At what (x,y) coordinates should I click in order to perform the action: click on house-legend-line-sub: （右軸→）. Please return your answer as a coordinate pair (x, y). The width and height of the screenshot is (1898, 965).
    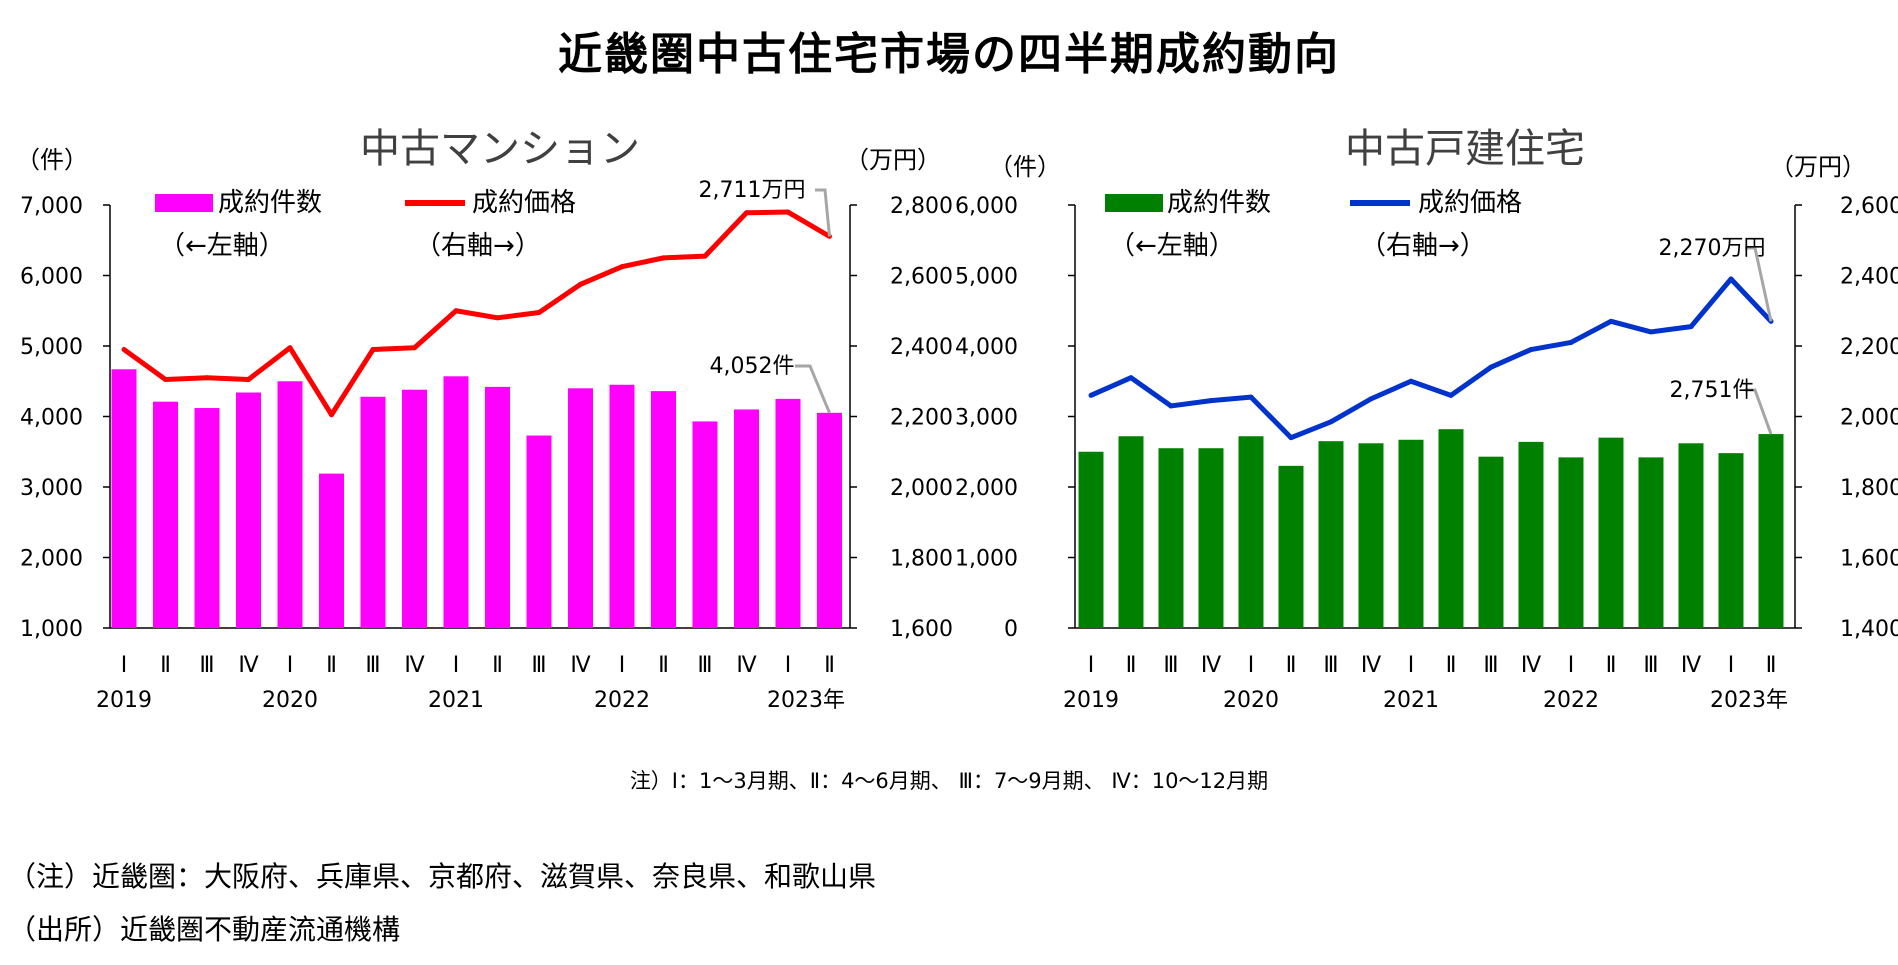
    Looking at the image, I should click on (1423, 246).